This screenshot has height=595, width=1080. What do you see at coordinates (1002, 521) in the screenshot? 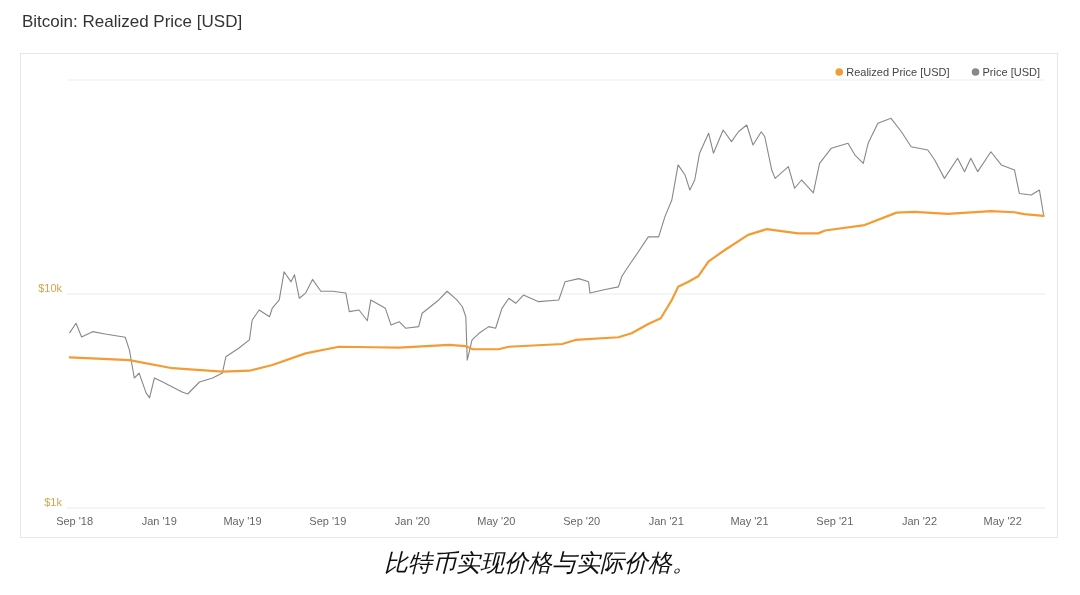
I see `x-tick-label: May '22` at bounding box center [1002, 521].